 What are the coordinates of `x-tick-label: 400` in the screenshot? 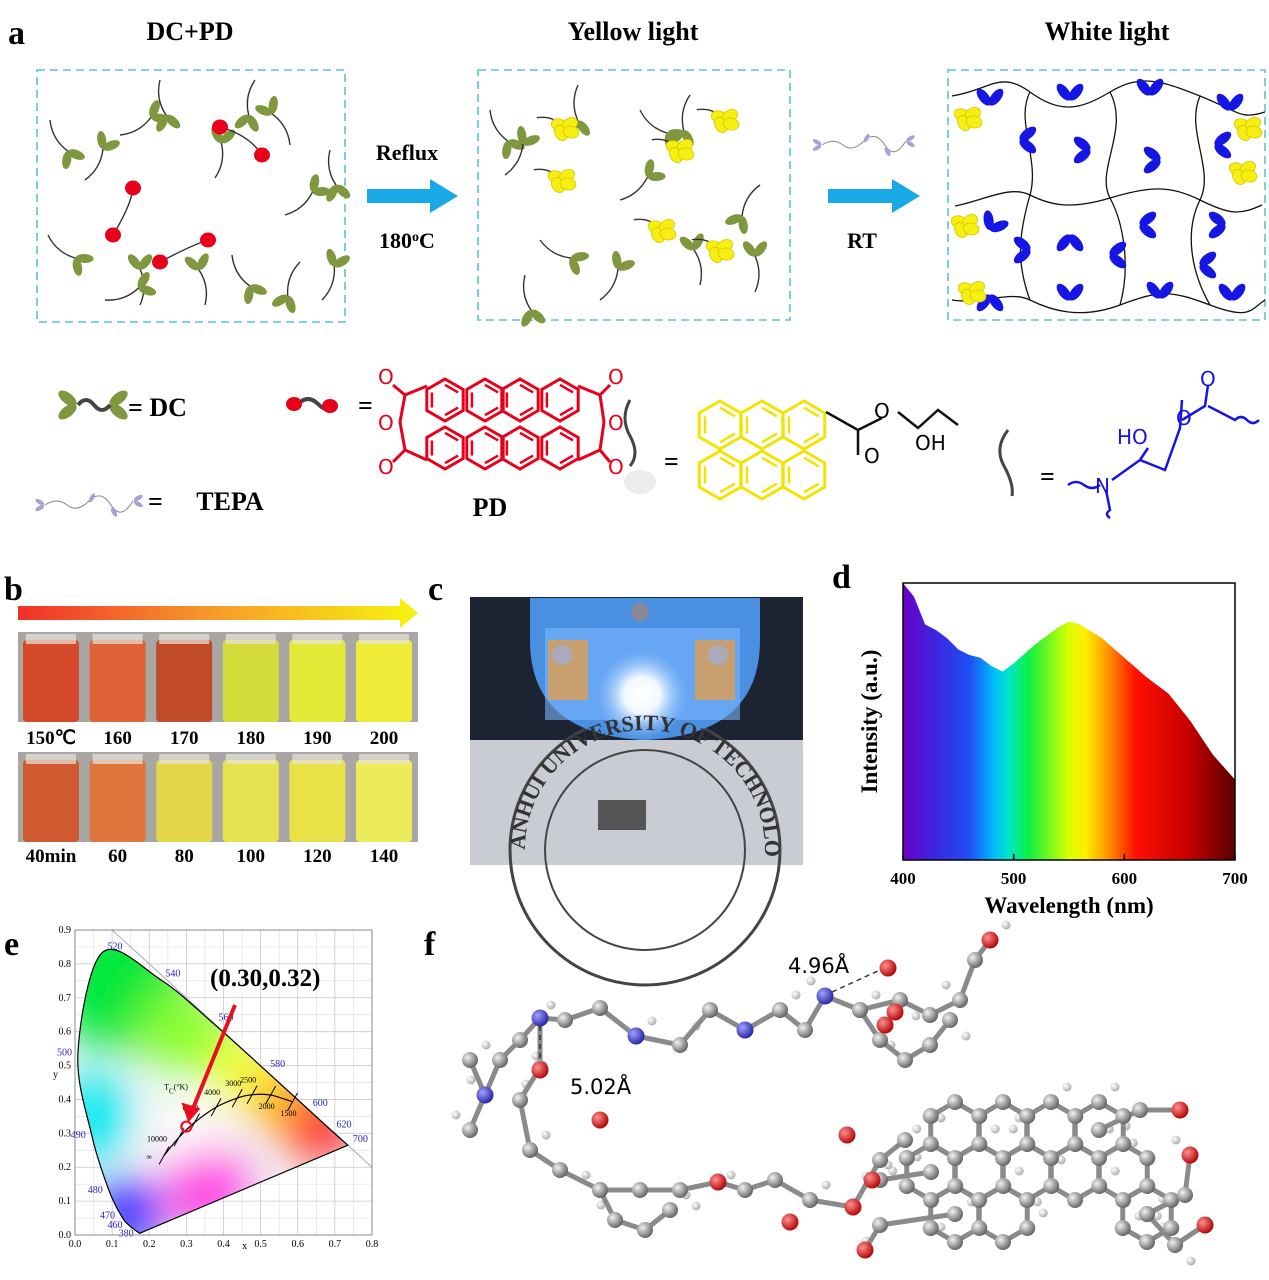 It's located at (903, 878).